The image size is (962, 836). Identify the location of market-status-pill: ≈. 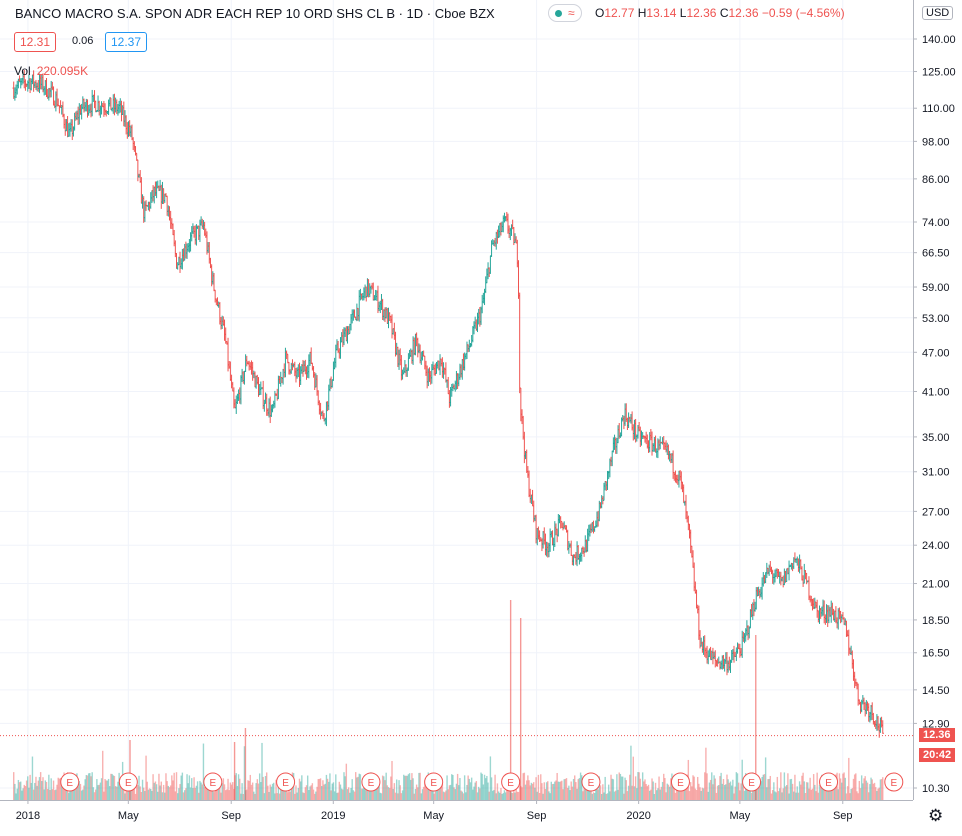
(565, 13).